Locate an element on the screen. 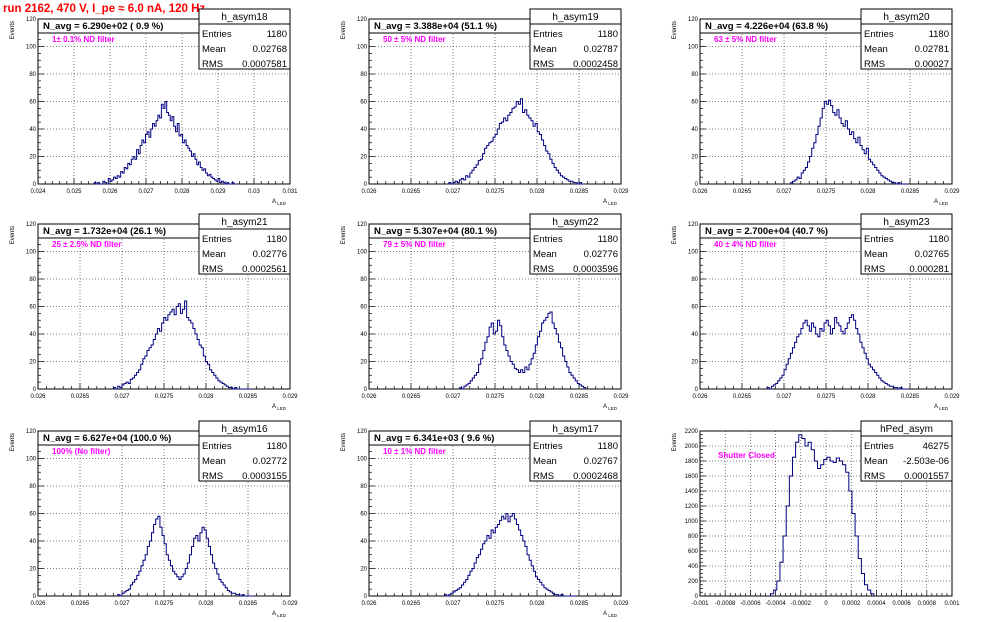  stats-value-entries: 46275 is located at coordinates (936, 446).